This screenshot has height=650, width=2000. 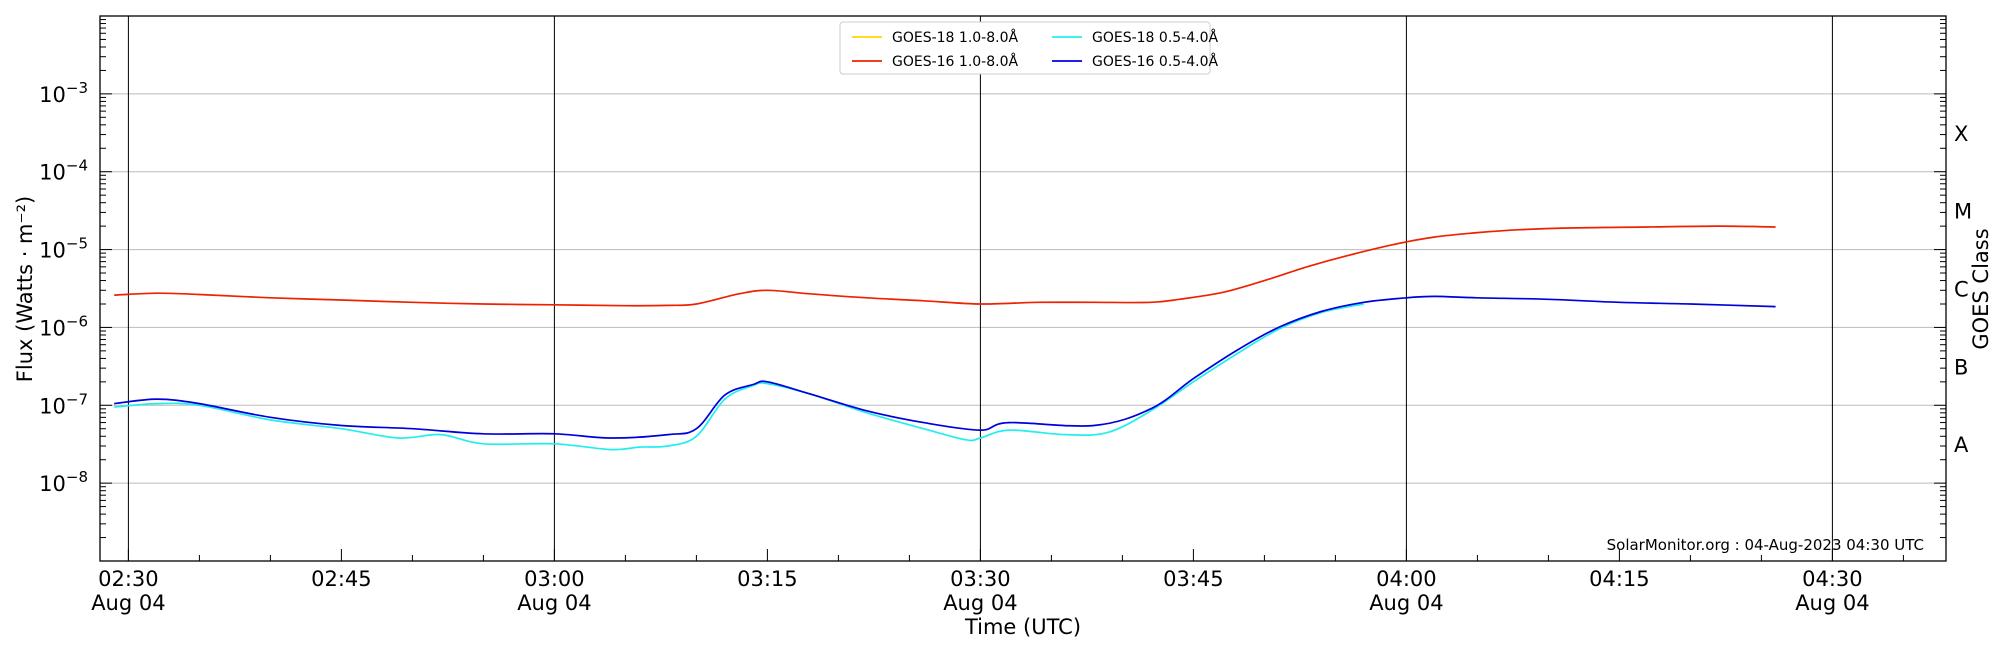 I want to click on goes-class-axis-title: GOES Class, so click(x=1981, y=288).